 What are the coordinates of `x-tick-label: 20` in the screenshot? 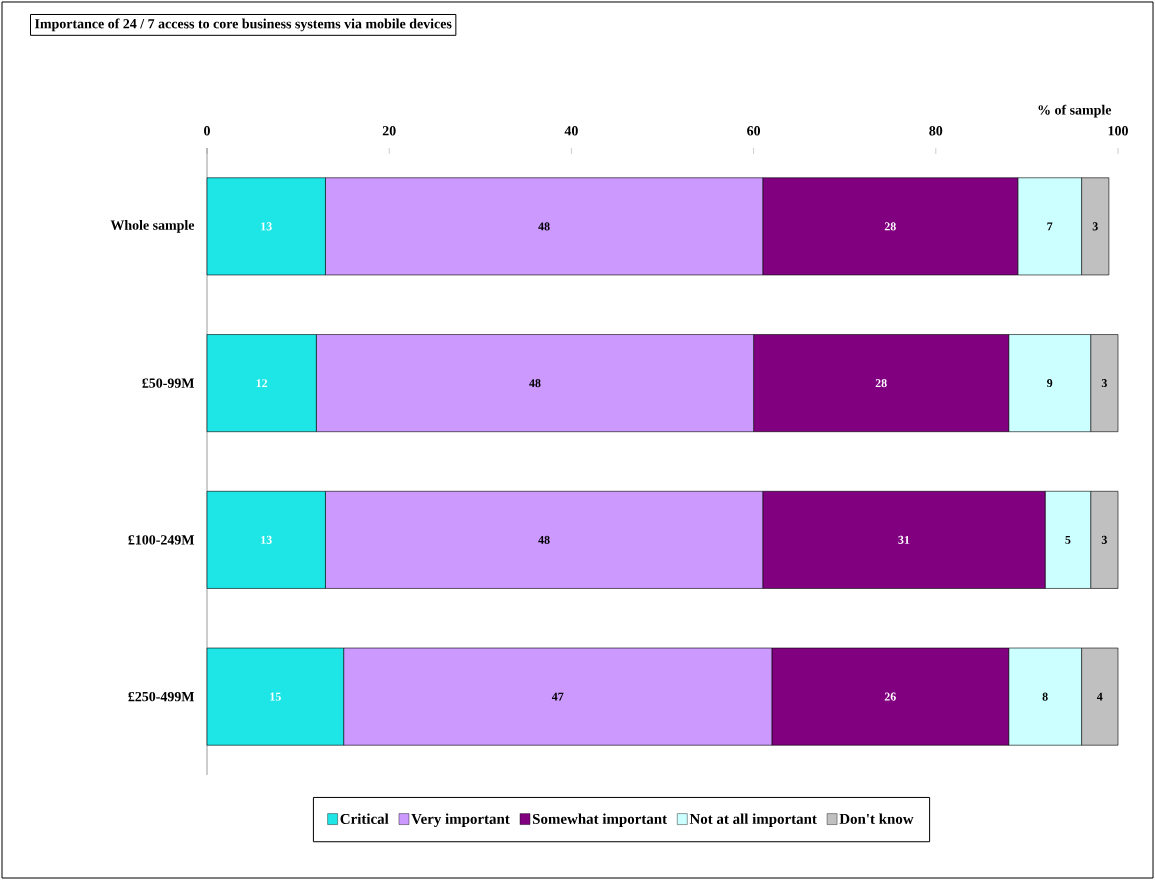 It's located at (389, 131).